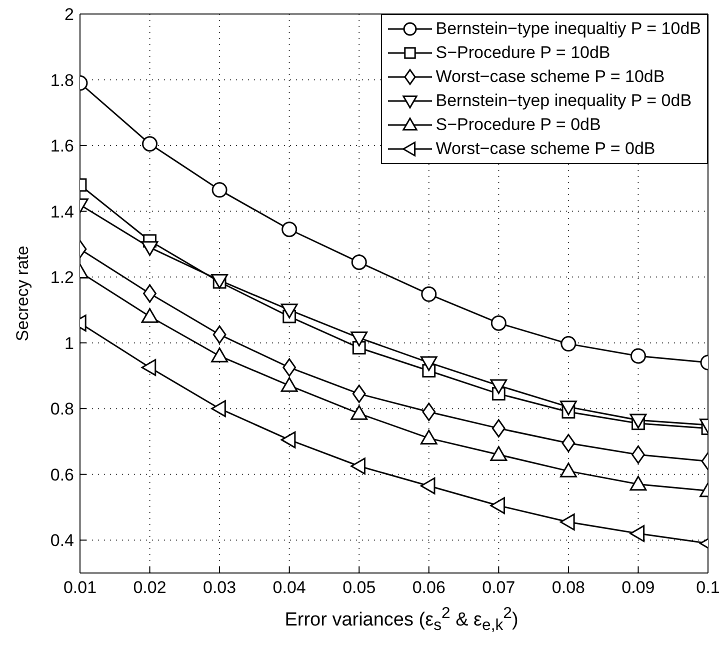 The height and width of the screenshot is (646, 723). I want to click on legend-label: Worst−case scheme P = 0dB, so click(546, 149).